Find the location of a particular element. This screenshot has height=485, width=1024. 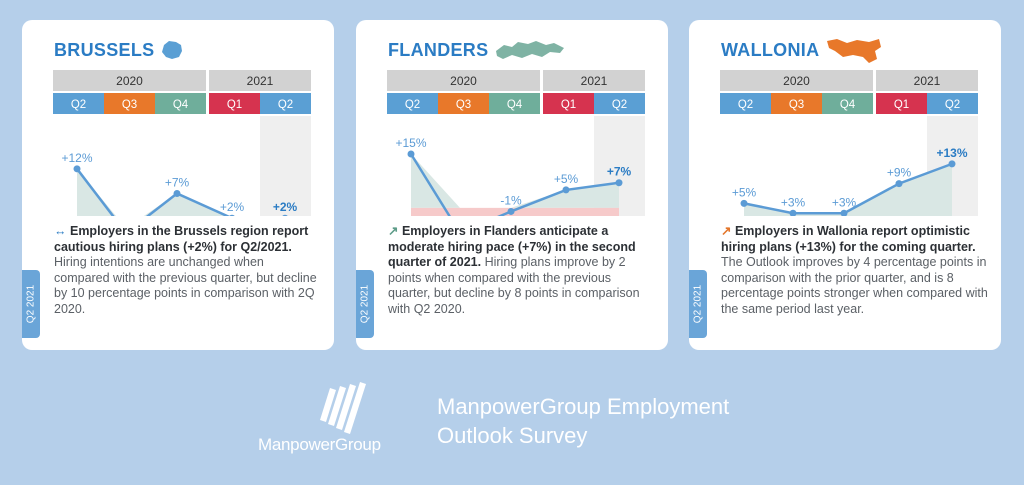

survey-title-line2: Outlook Survey is located at coordinates (512, 435).